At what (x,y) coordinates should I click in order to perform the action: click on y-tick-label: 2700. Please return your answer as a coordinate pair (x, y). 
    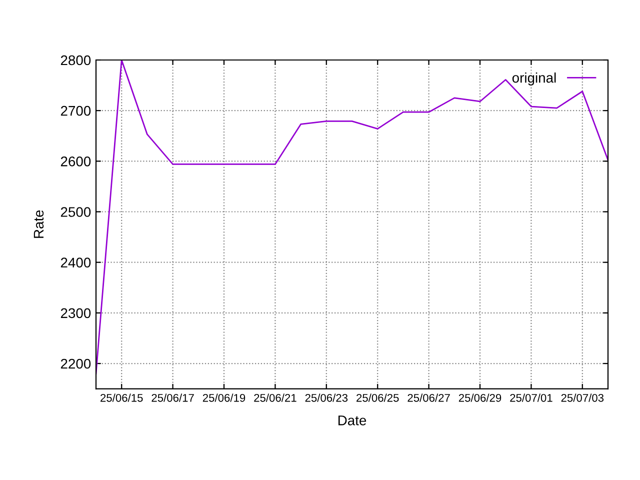
    Looking at the image, I should click on (75, 111).